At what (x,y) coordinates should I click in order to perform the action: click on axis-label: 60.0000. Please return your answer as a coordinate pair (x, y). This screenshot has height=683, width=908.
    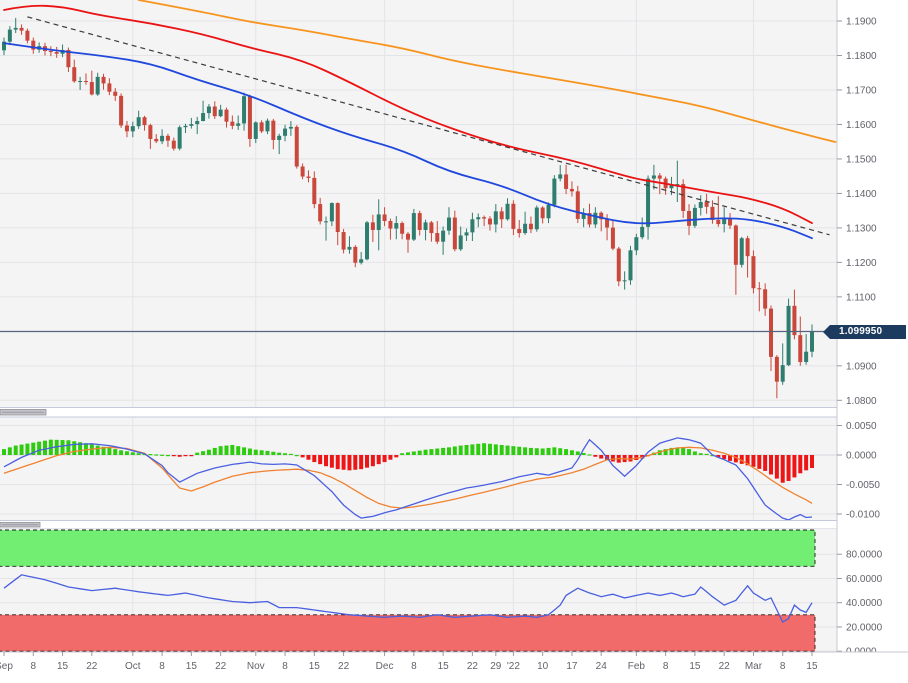
    Looking at the image, I should click on (864, 579).